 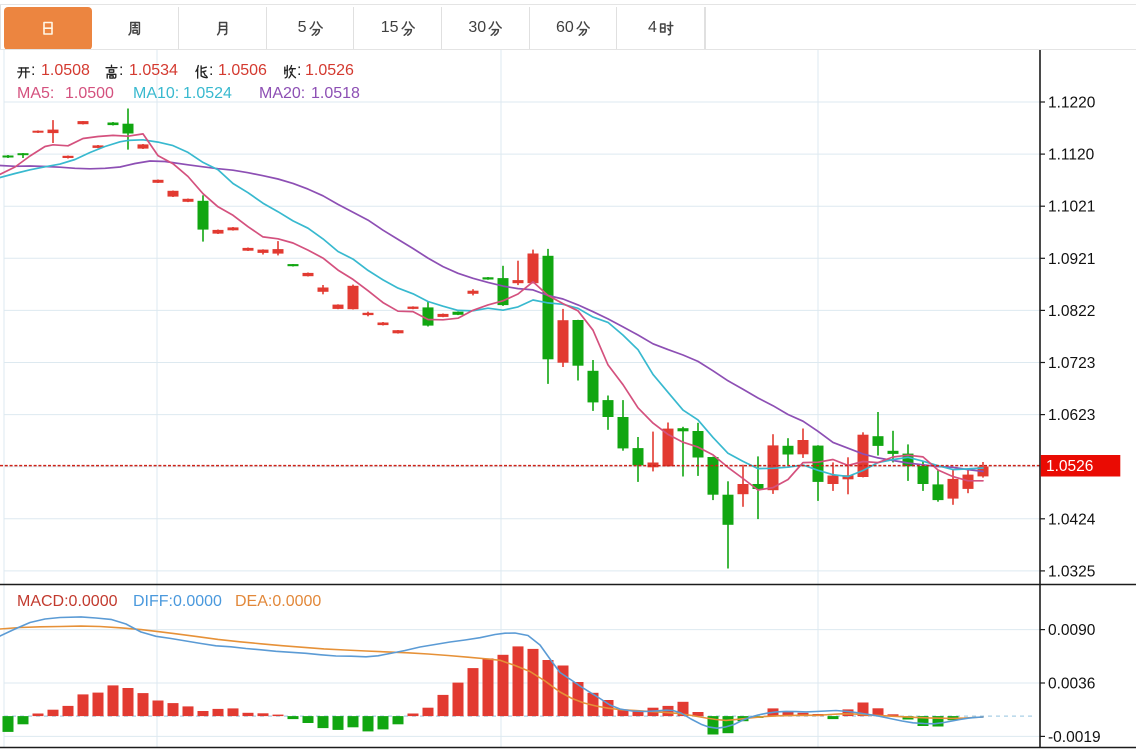 I want to click on svg-text: 1.0921, so click(x=1071, y=259).